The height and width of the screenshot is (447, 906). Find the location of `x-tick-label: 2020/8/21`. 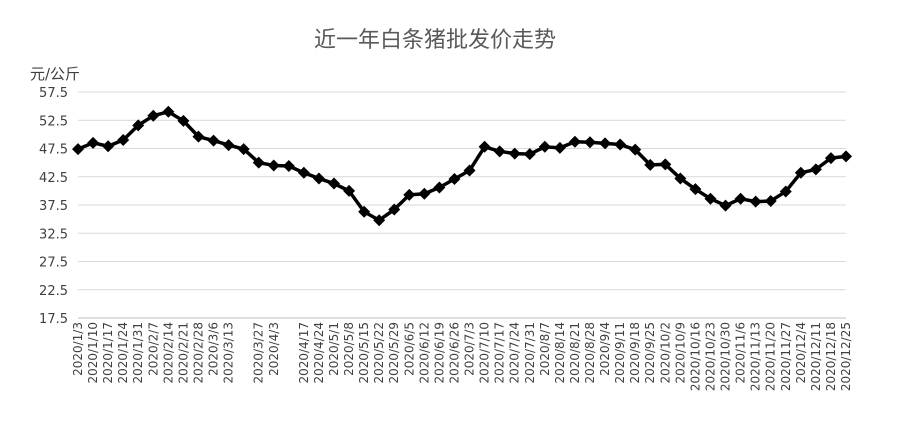

x-tick-label: 2020/8/21 is located at coordinates (575, 353).